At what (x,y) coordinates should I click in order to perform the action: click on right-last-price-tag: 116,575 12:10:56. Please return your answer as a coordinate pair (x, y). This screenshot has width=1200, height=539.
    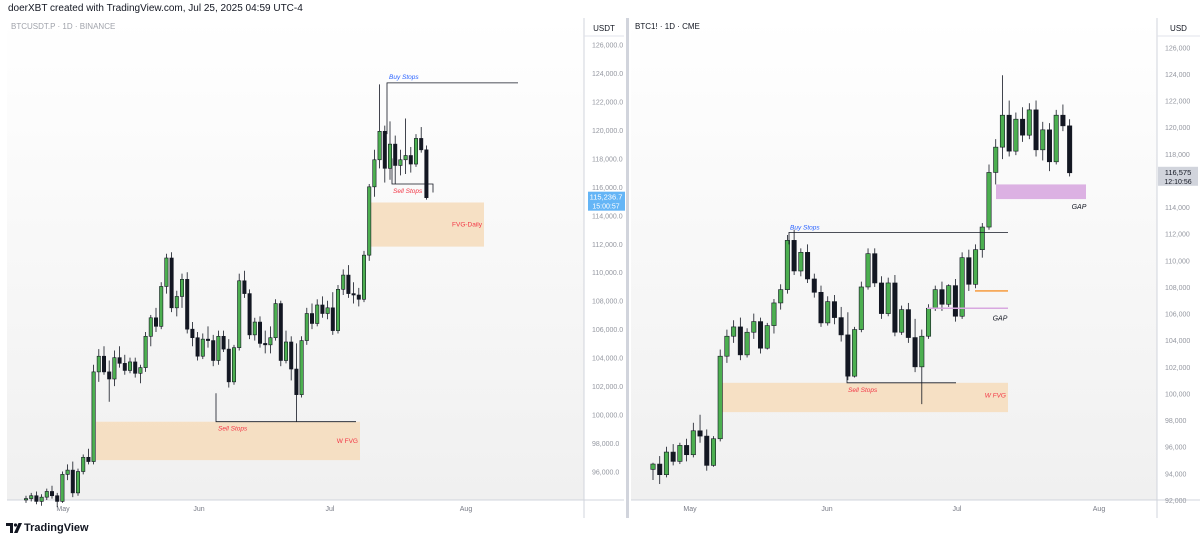
    Looking at the image, I should click on (1178, 176).